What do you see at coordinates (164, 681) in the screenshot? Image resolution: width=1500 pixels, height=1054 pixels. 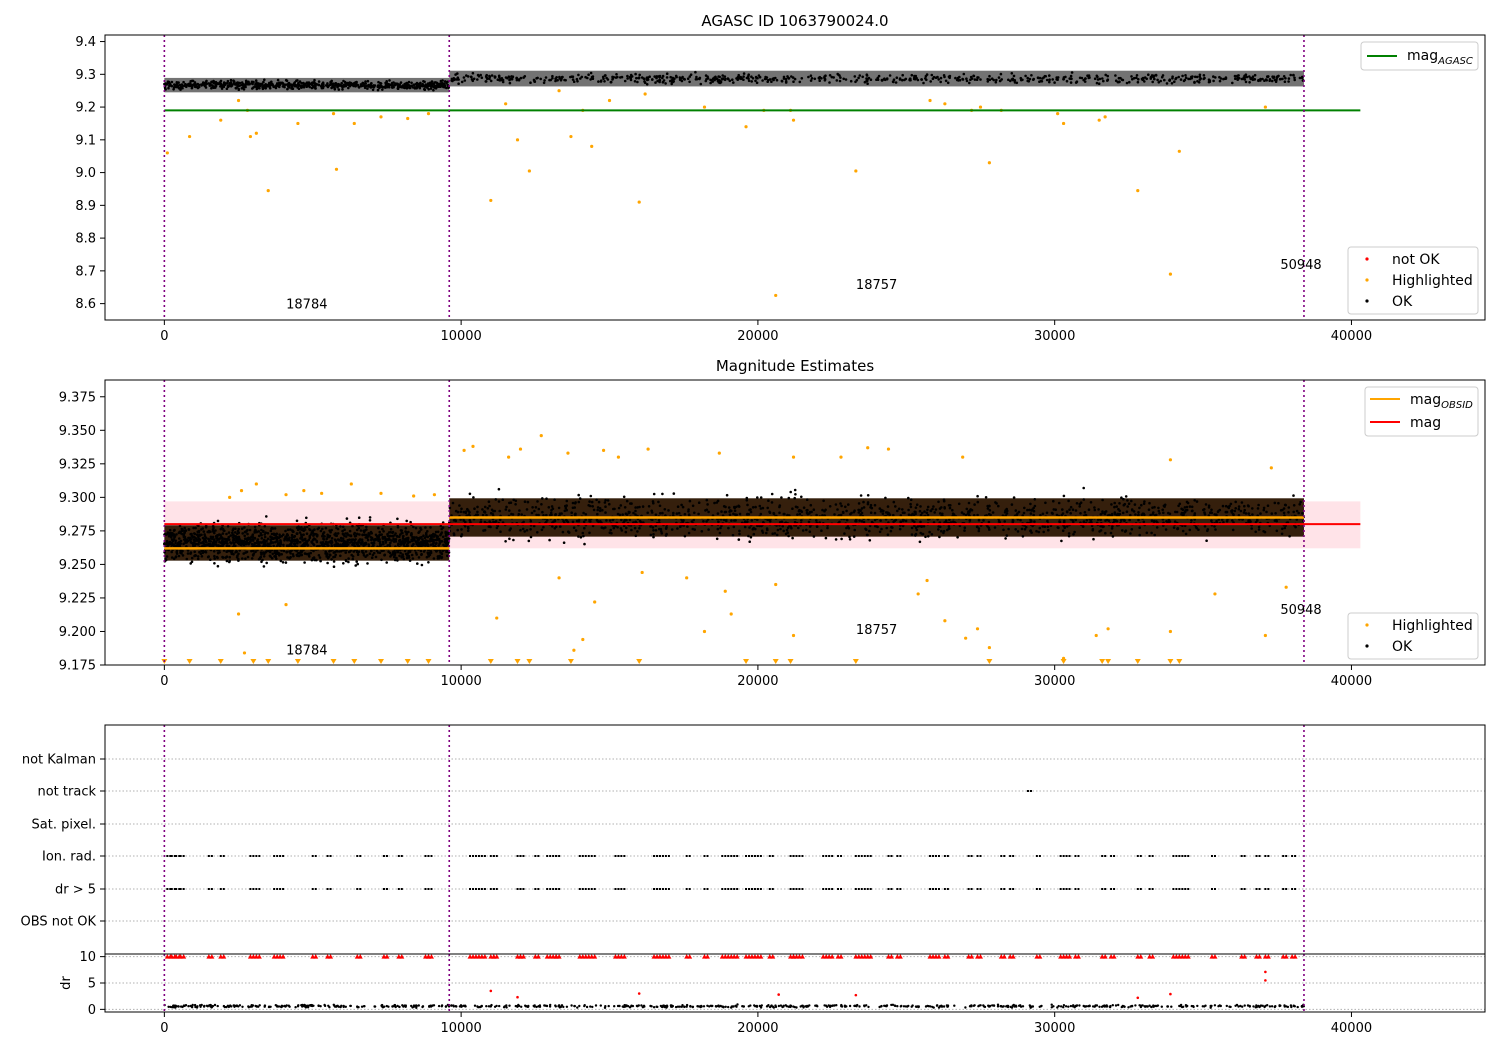 I see `x-tick-label: 0` at bounding box center [164, 681].